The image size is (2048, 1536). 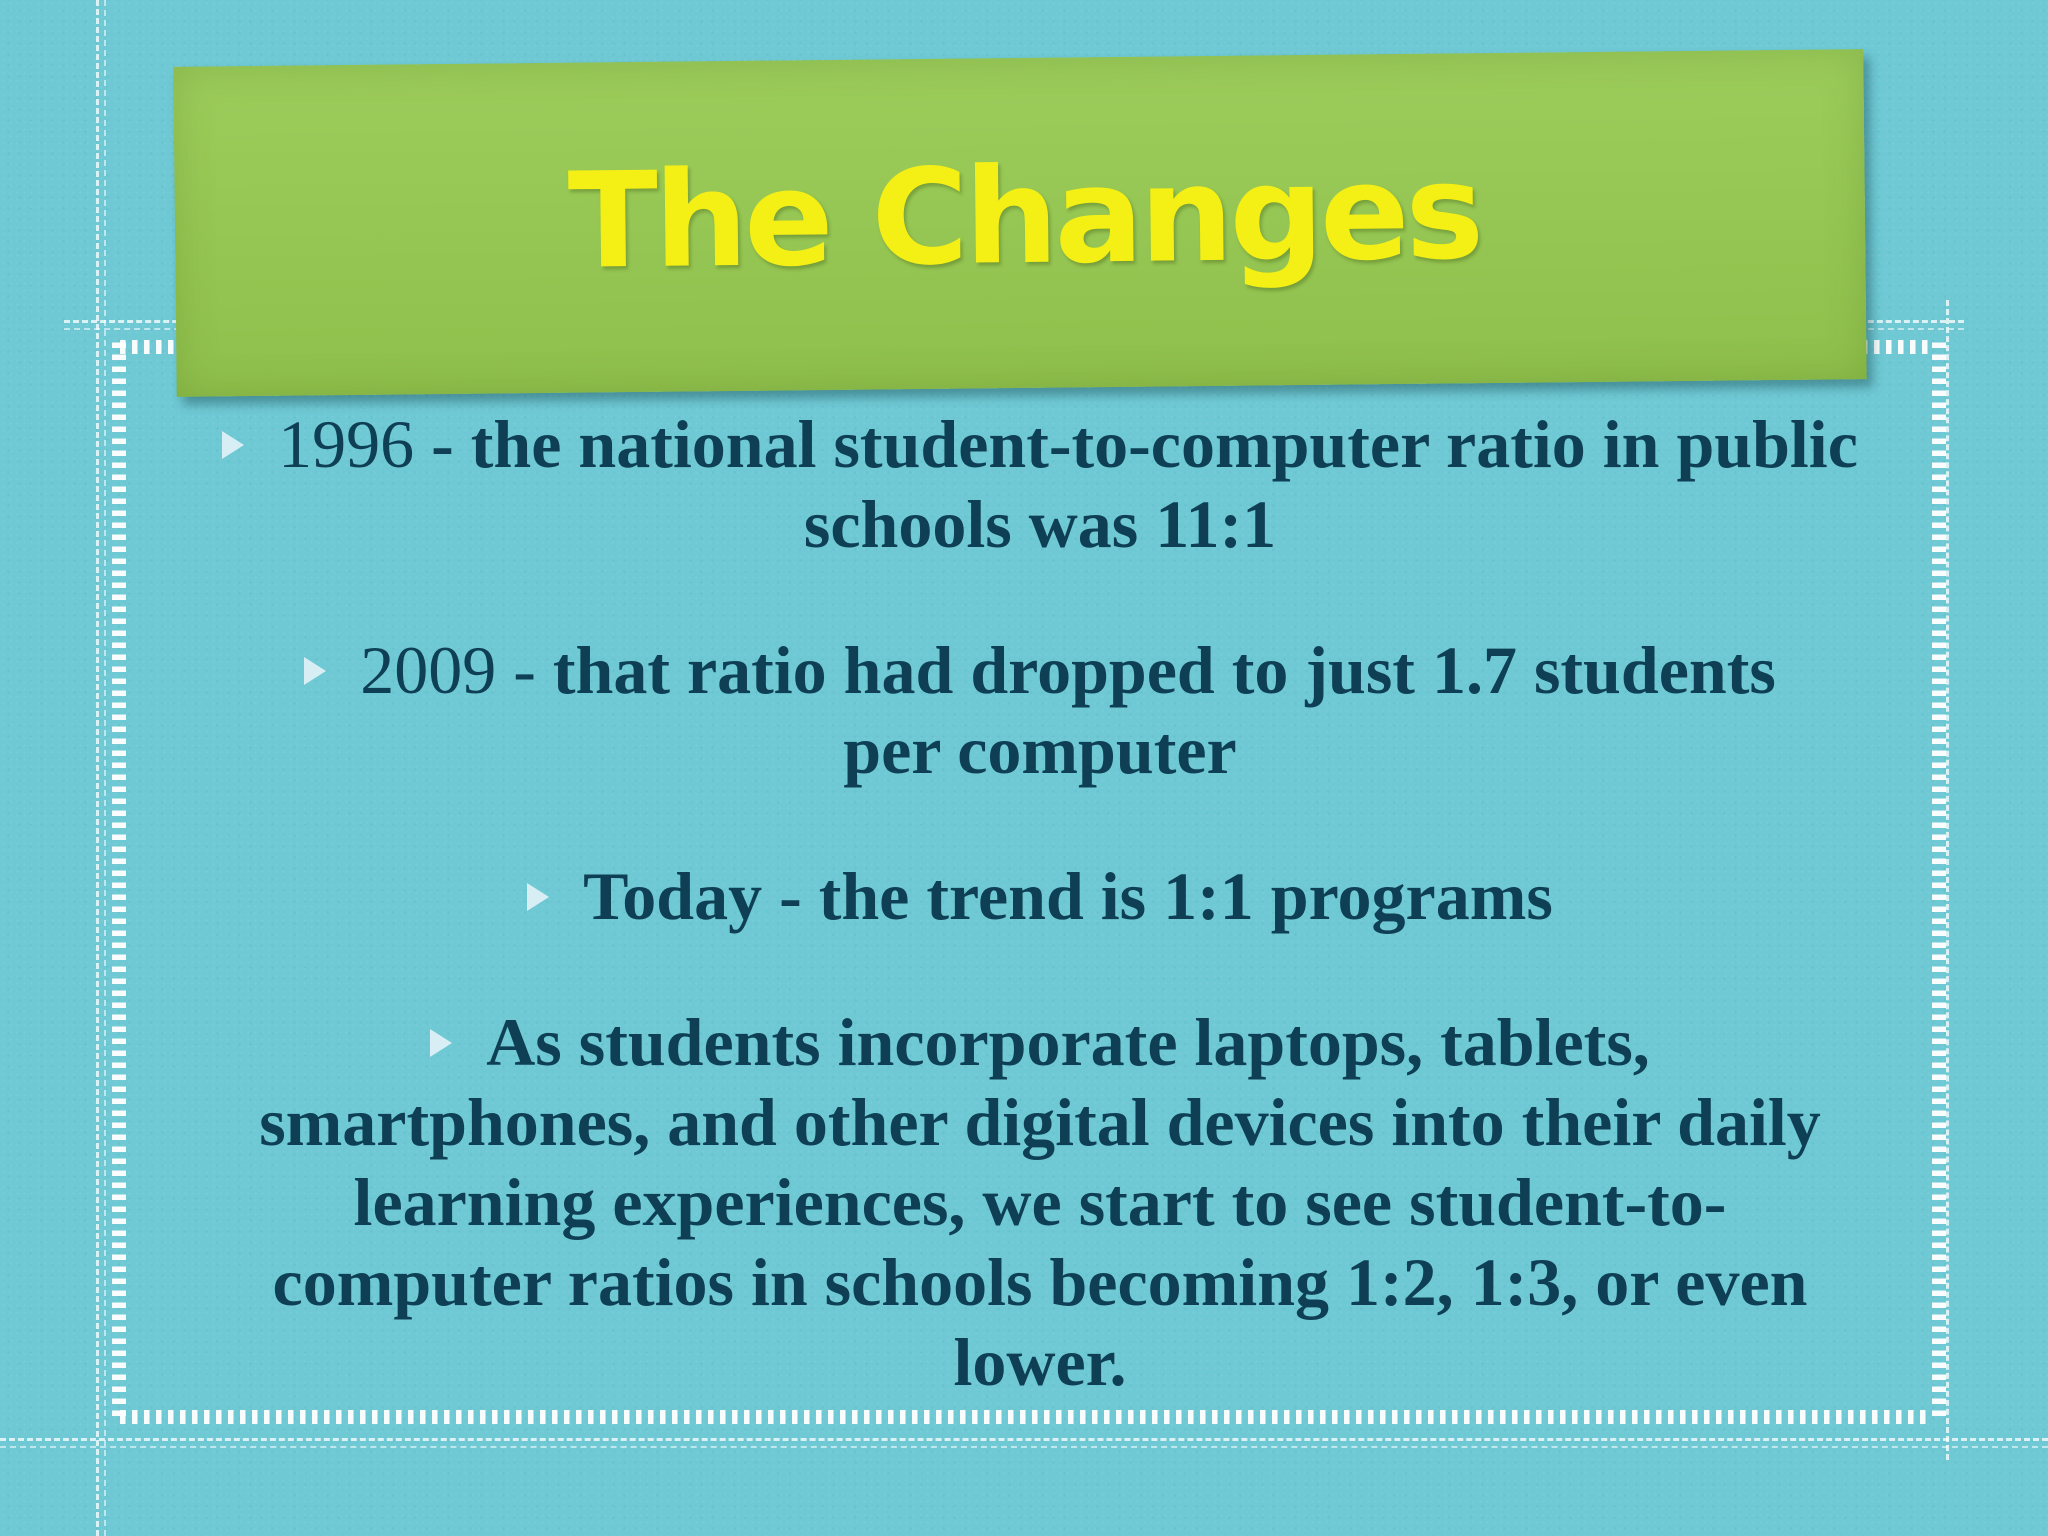 I want to click on frame-top-right-stitch, so click(x=1897, y=347).